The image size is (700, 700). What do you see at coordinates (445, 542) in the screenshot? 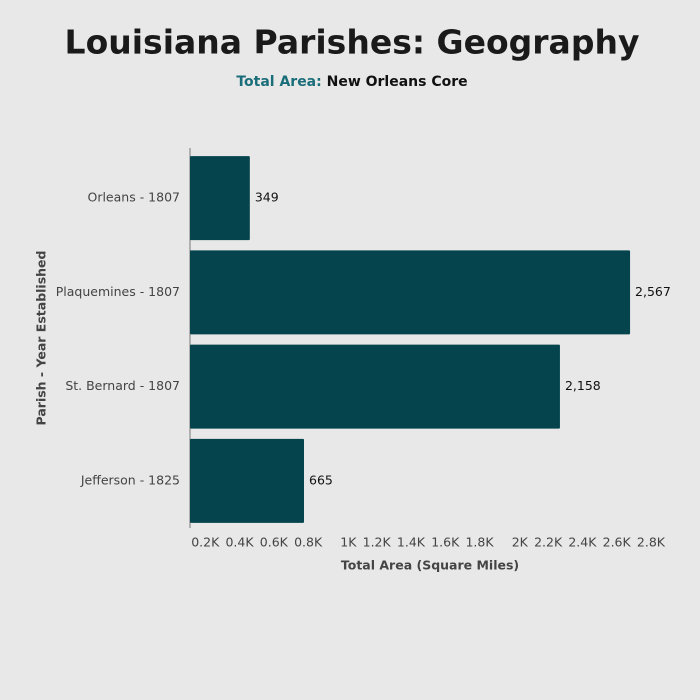
I see `x-tick-label: 1.6K` at bounding box center [445, 542].